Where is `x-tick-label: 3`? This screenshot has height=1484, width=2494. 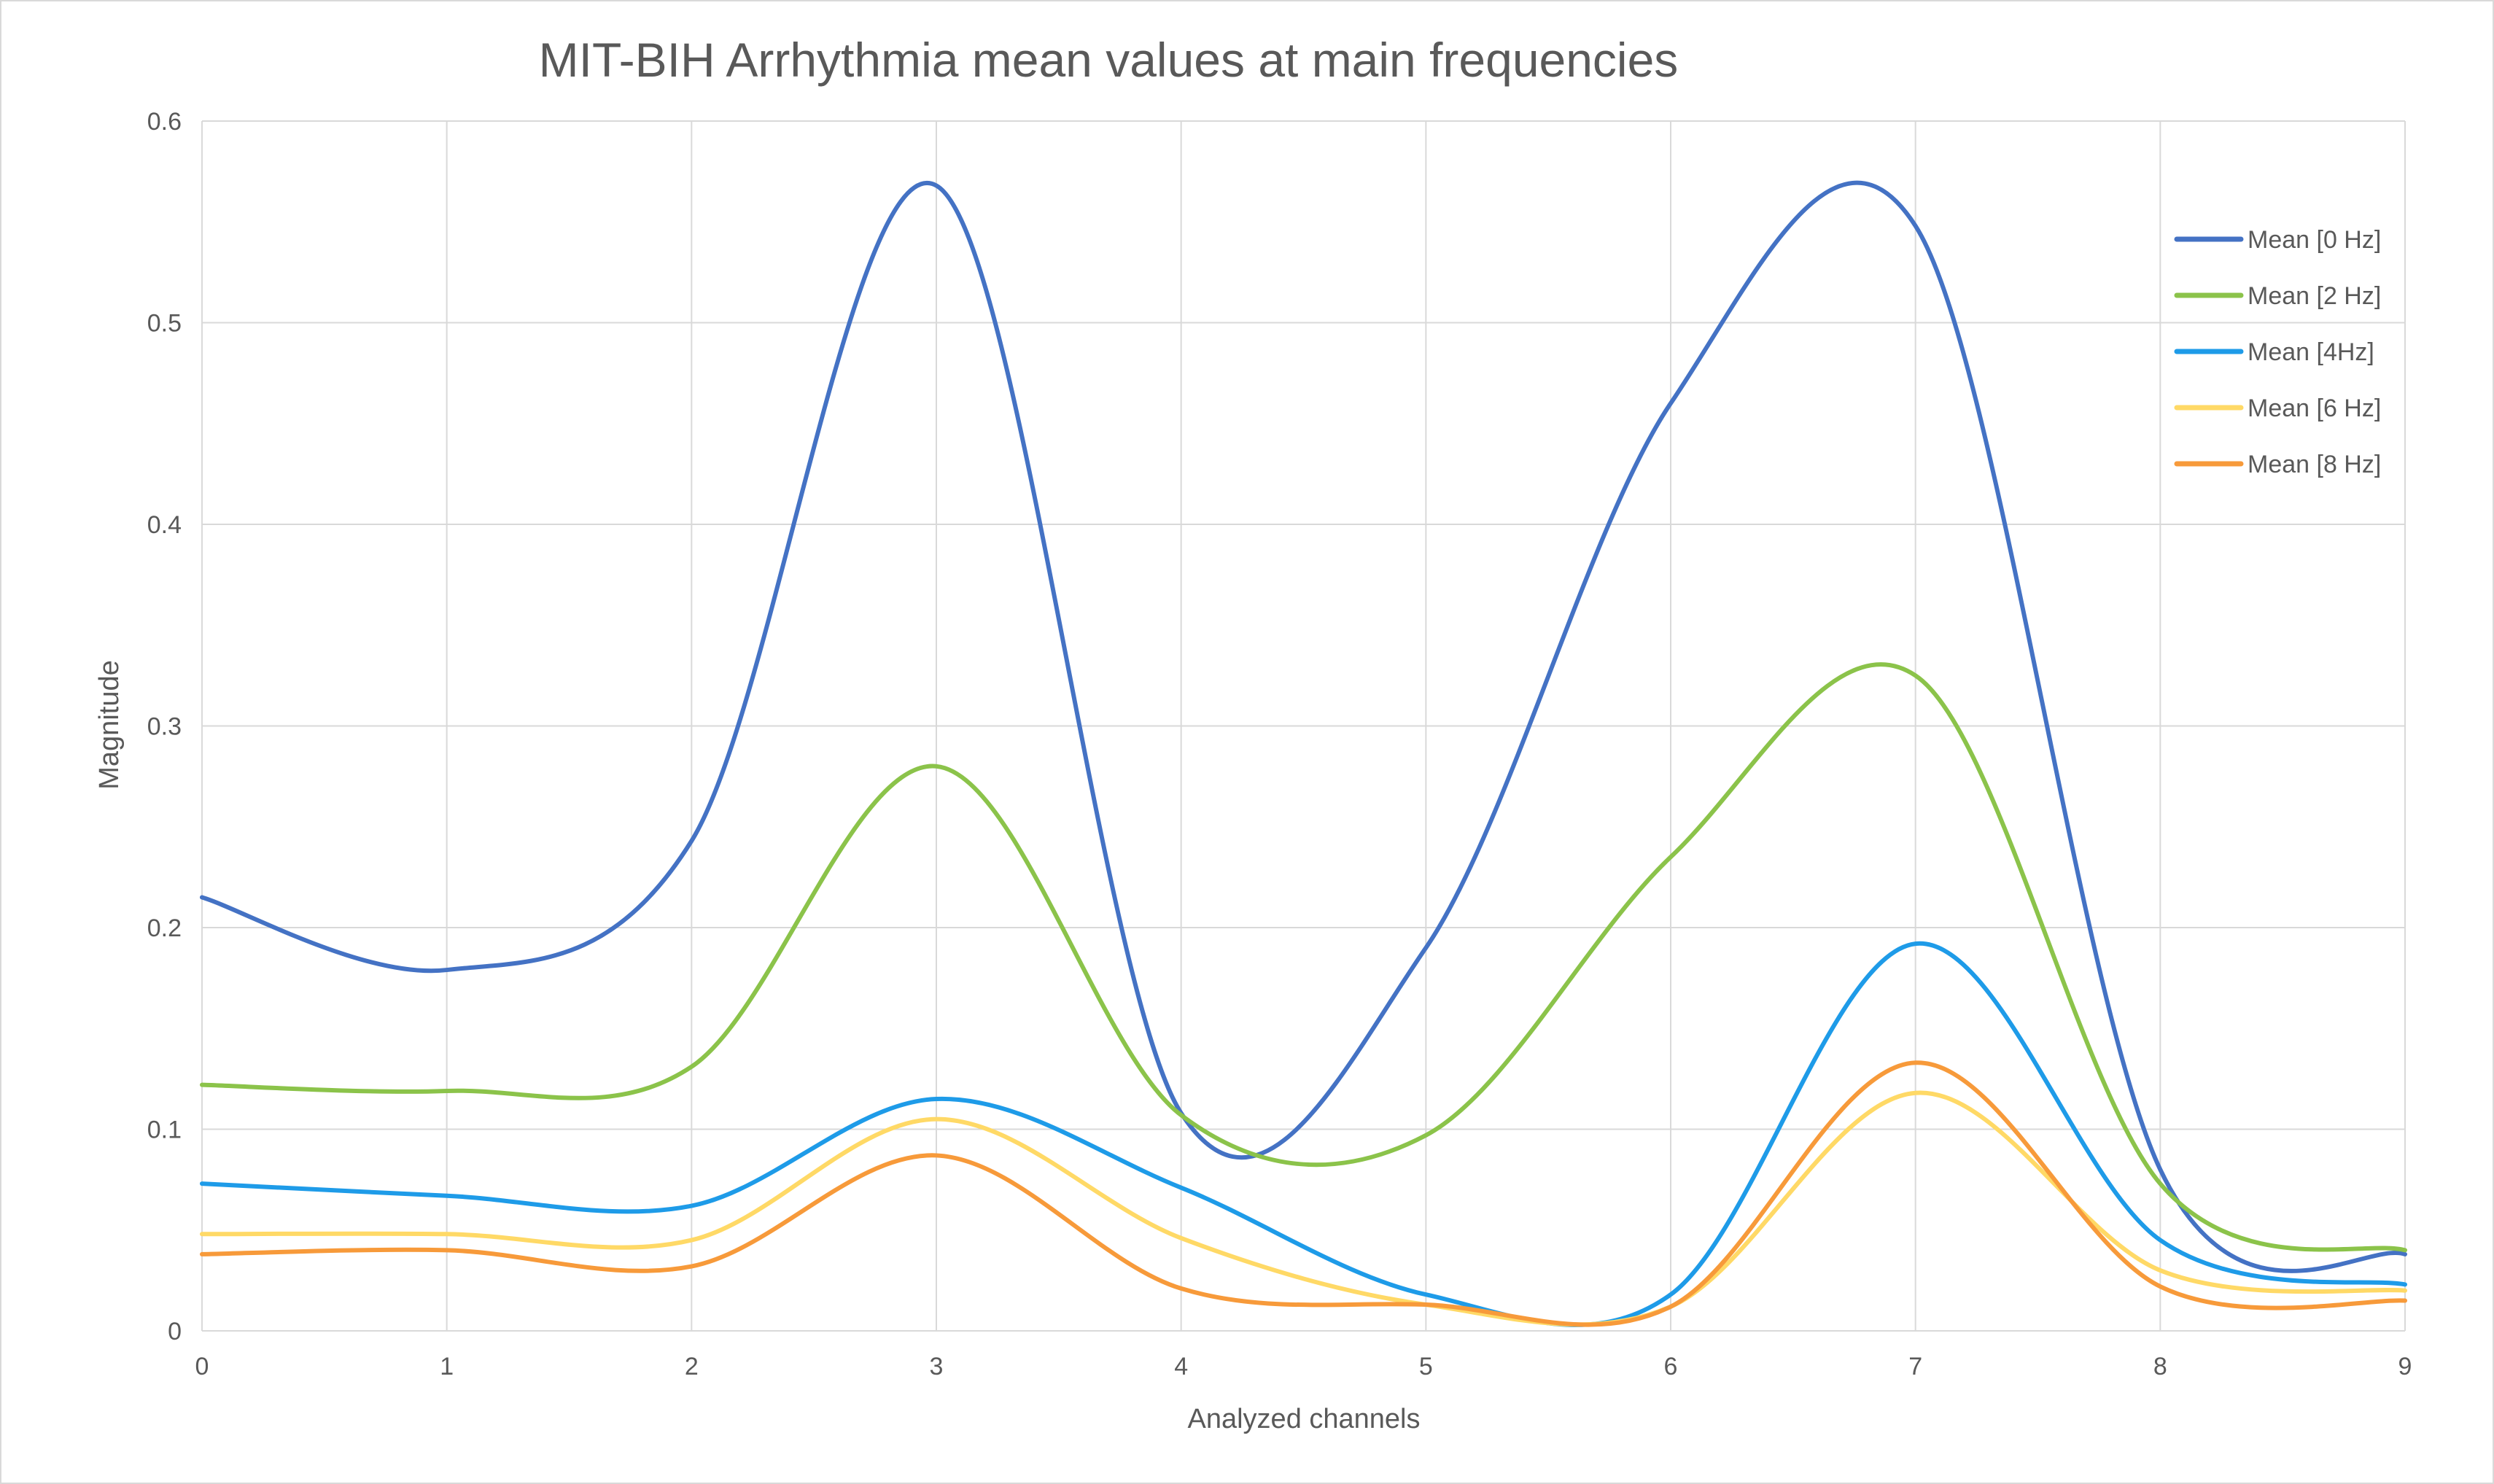
x-tick-label: 3 is located at coordinates (937, 1366).